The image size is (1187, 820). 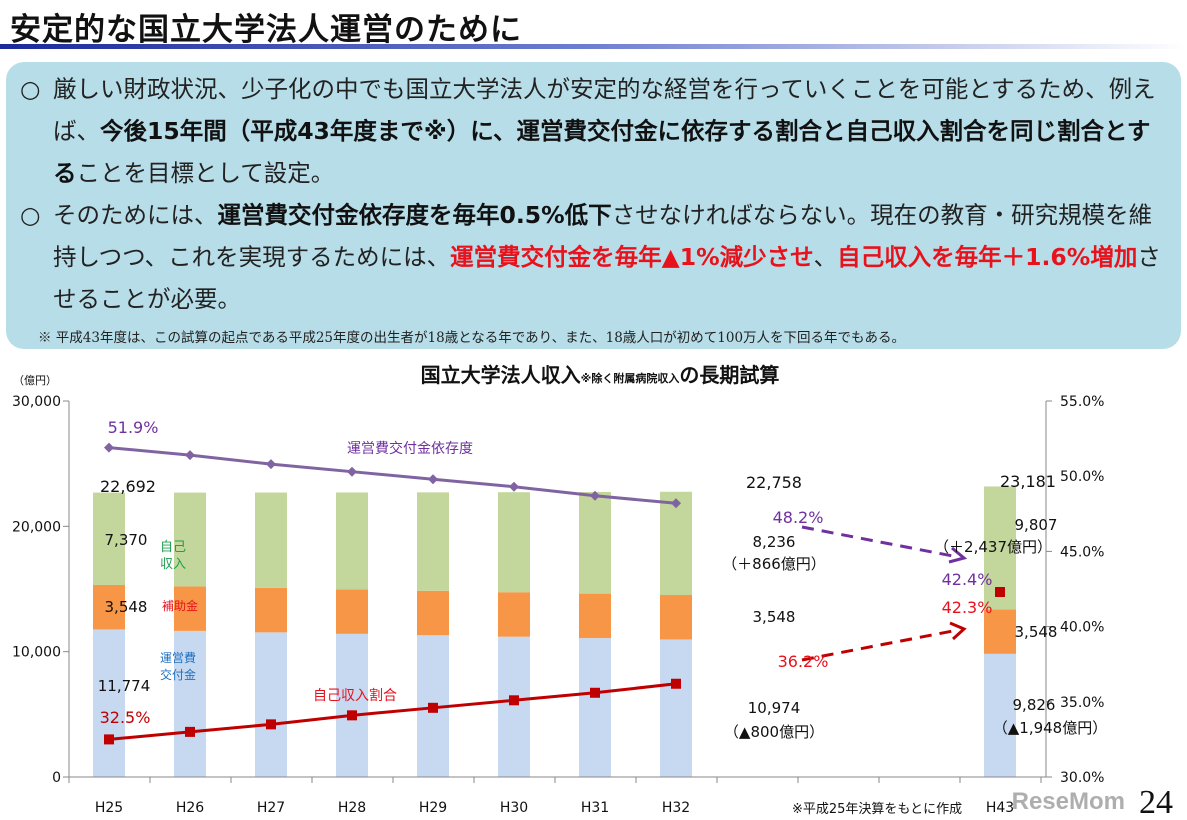 What do you see at coordinates (877, 809) in the screenshot?
I see `annotation-footnote: ※平成25年決算をもとに作成` at bounding box center [877, 809].